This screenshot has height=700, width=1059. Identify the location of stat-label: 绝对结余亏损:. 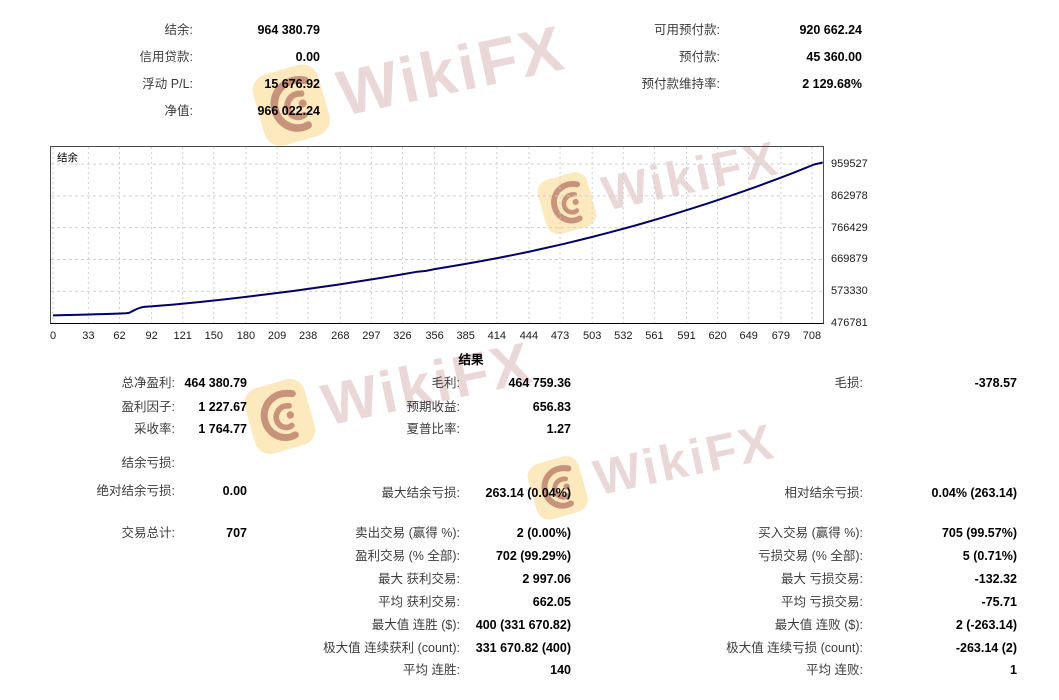
(135, 491).